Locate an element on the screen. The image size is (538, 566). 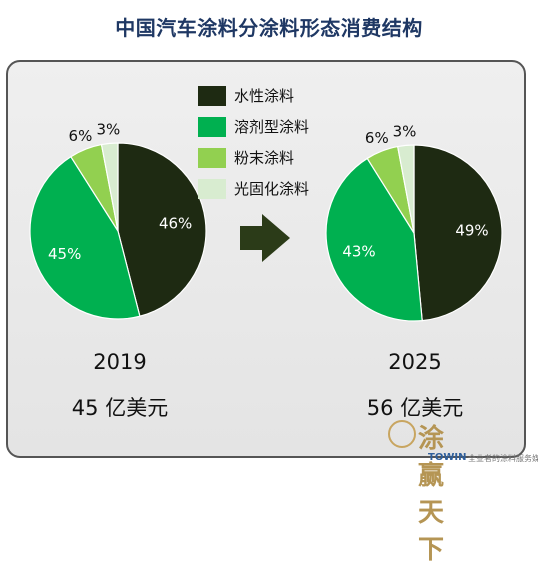
watermark-seal-icon is located at coordinates (402, 434).